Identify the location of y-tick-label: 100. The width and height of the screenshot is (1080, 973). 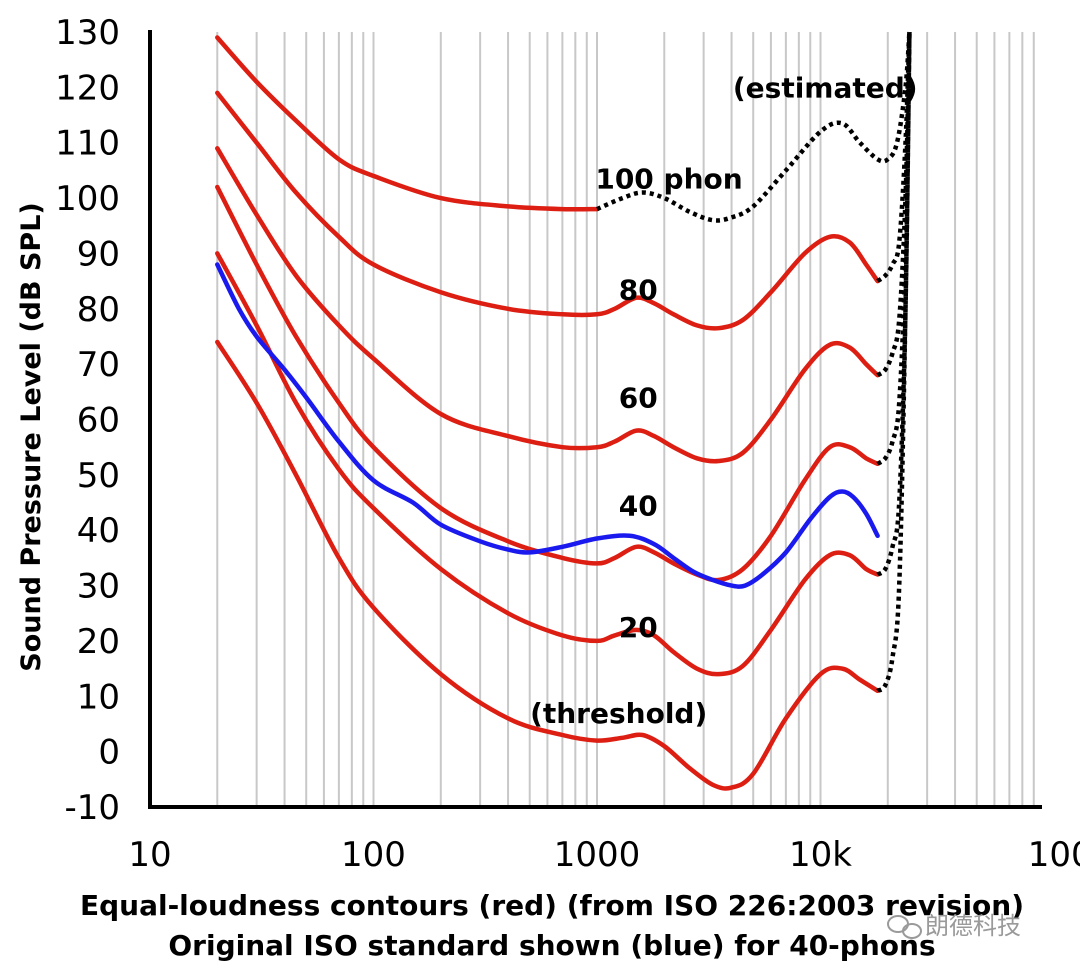
(87, 199).